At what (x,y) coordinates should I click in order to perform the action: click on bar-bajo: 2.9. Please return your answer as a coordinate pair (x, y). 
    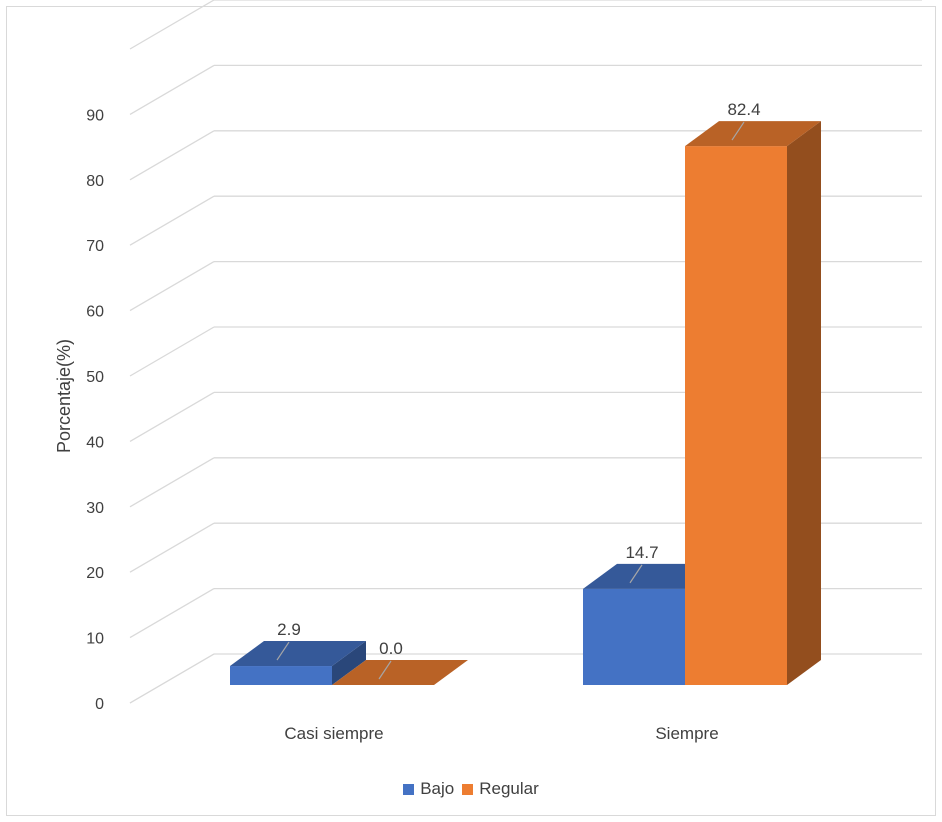
    Looking at the image, I should click on (298, 652).